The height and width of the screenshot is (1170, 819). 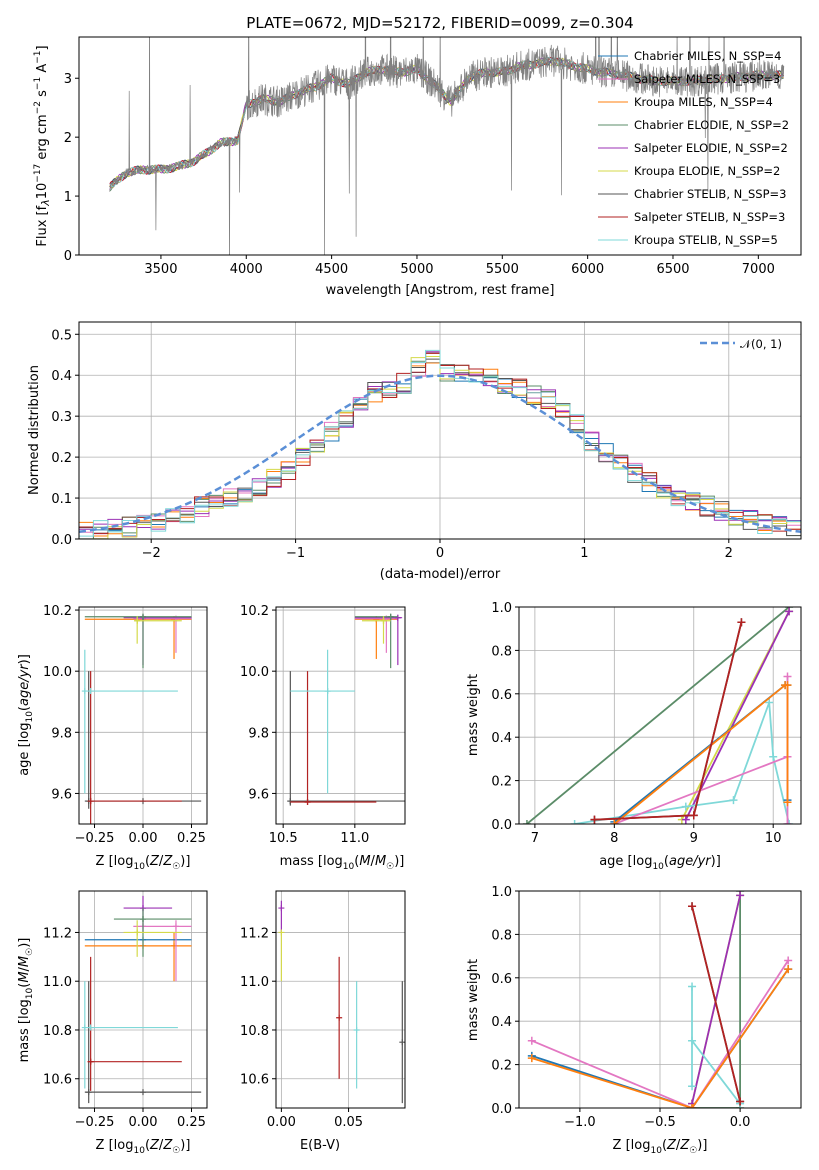 I want to click on y-tick-label: 9.8, so click(x=61, y=733).